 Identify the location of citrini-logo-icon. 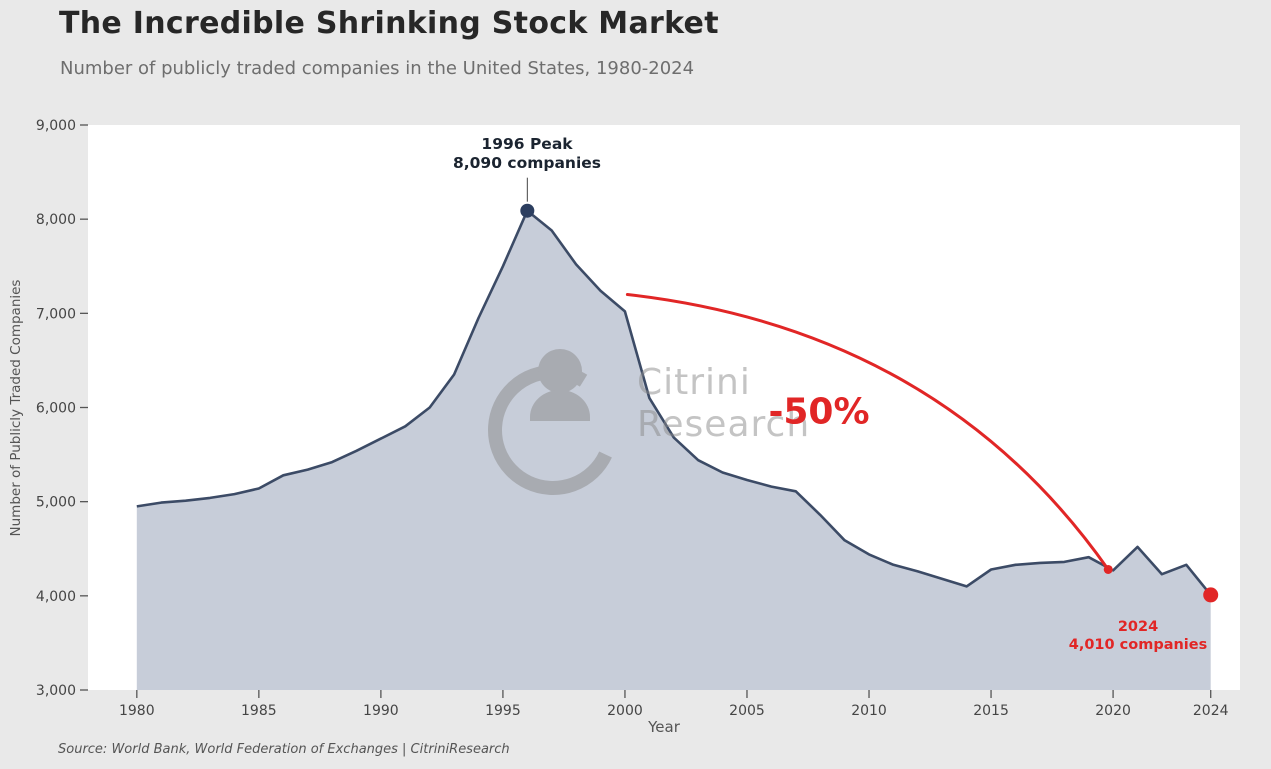
(553, 422).